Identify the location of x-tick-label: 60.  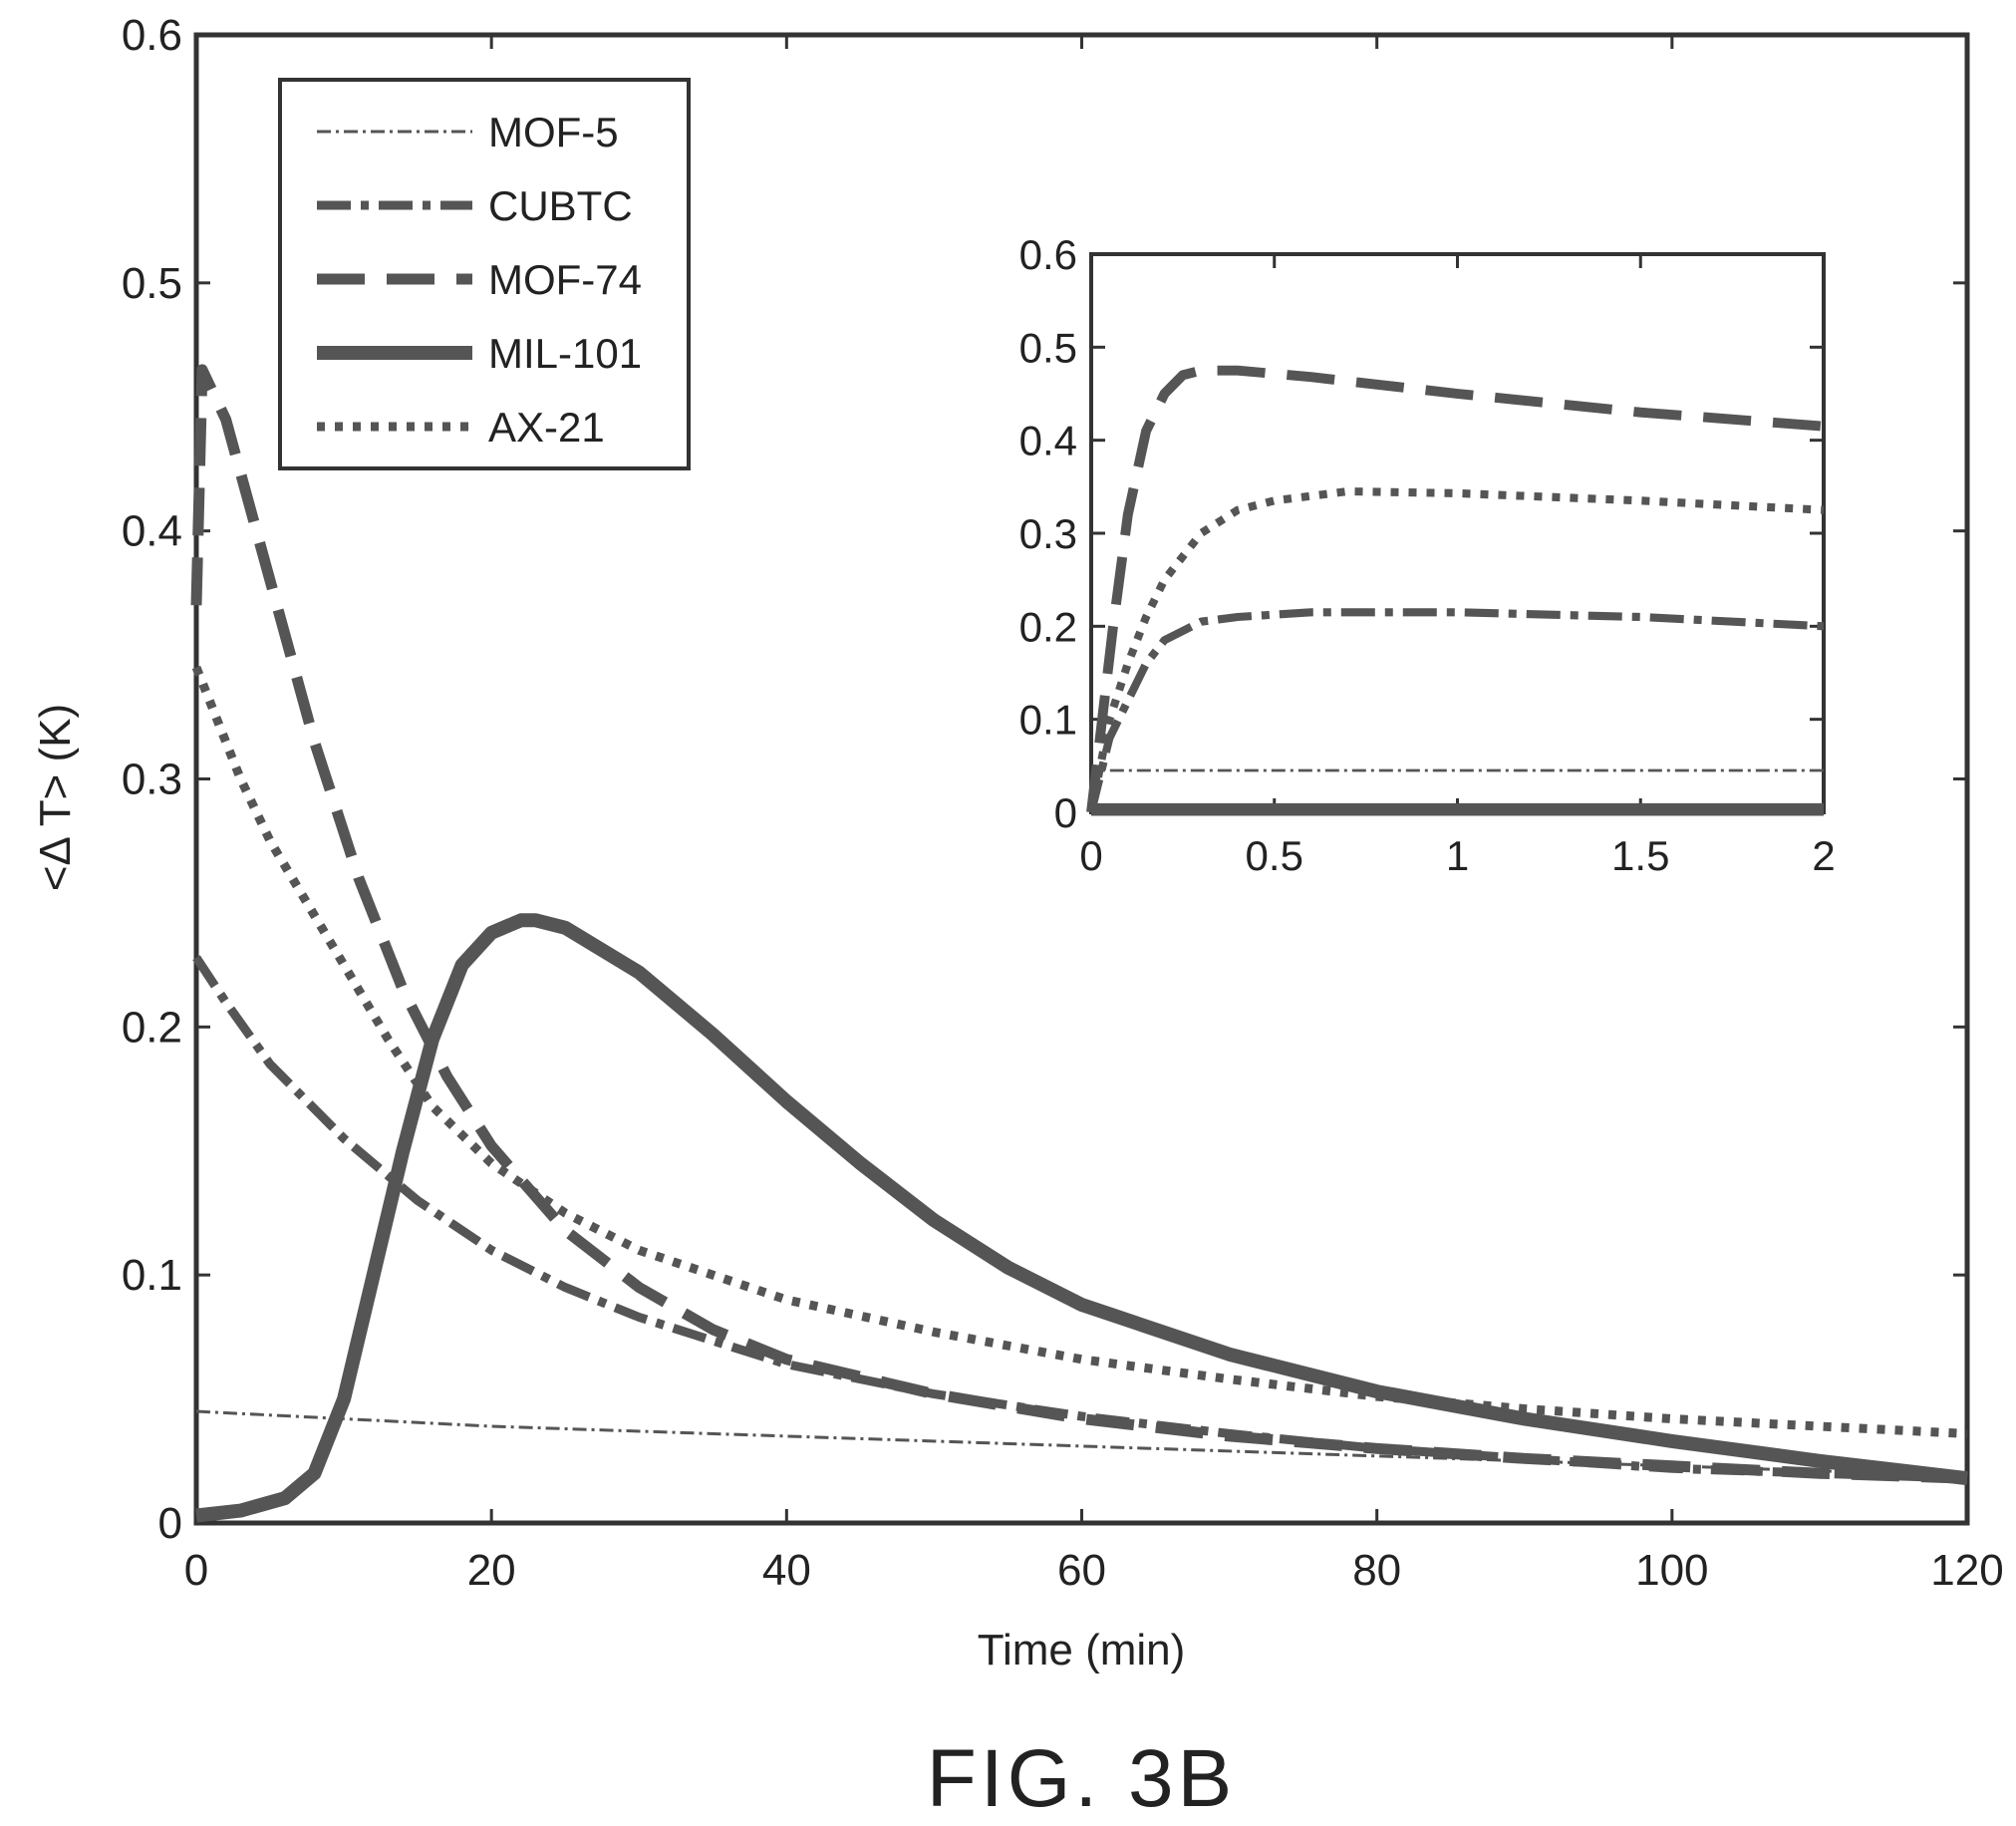
(1081, 1570).